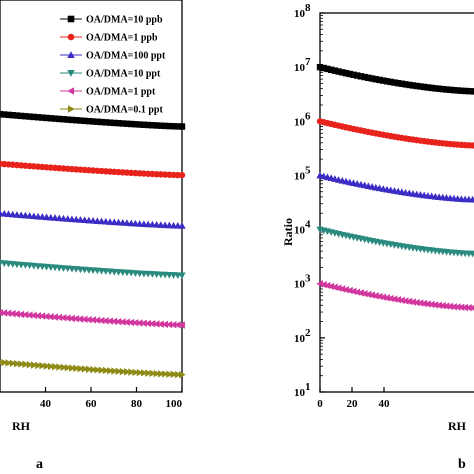 The height and width of the screenshot is (474, 474). Describe the element at coordinates (137, 404) in the screenshot. I see `x-tick-label: 80` at that location.